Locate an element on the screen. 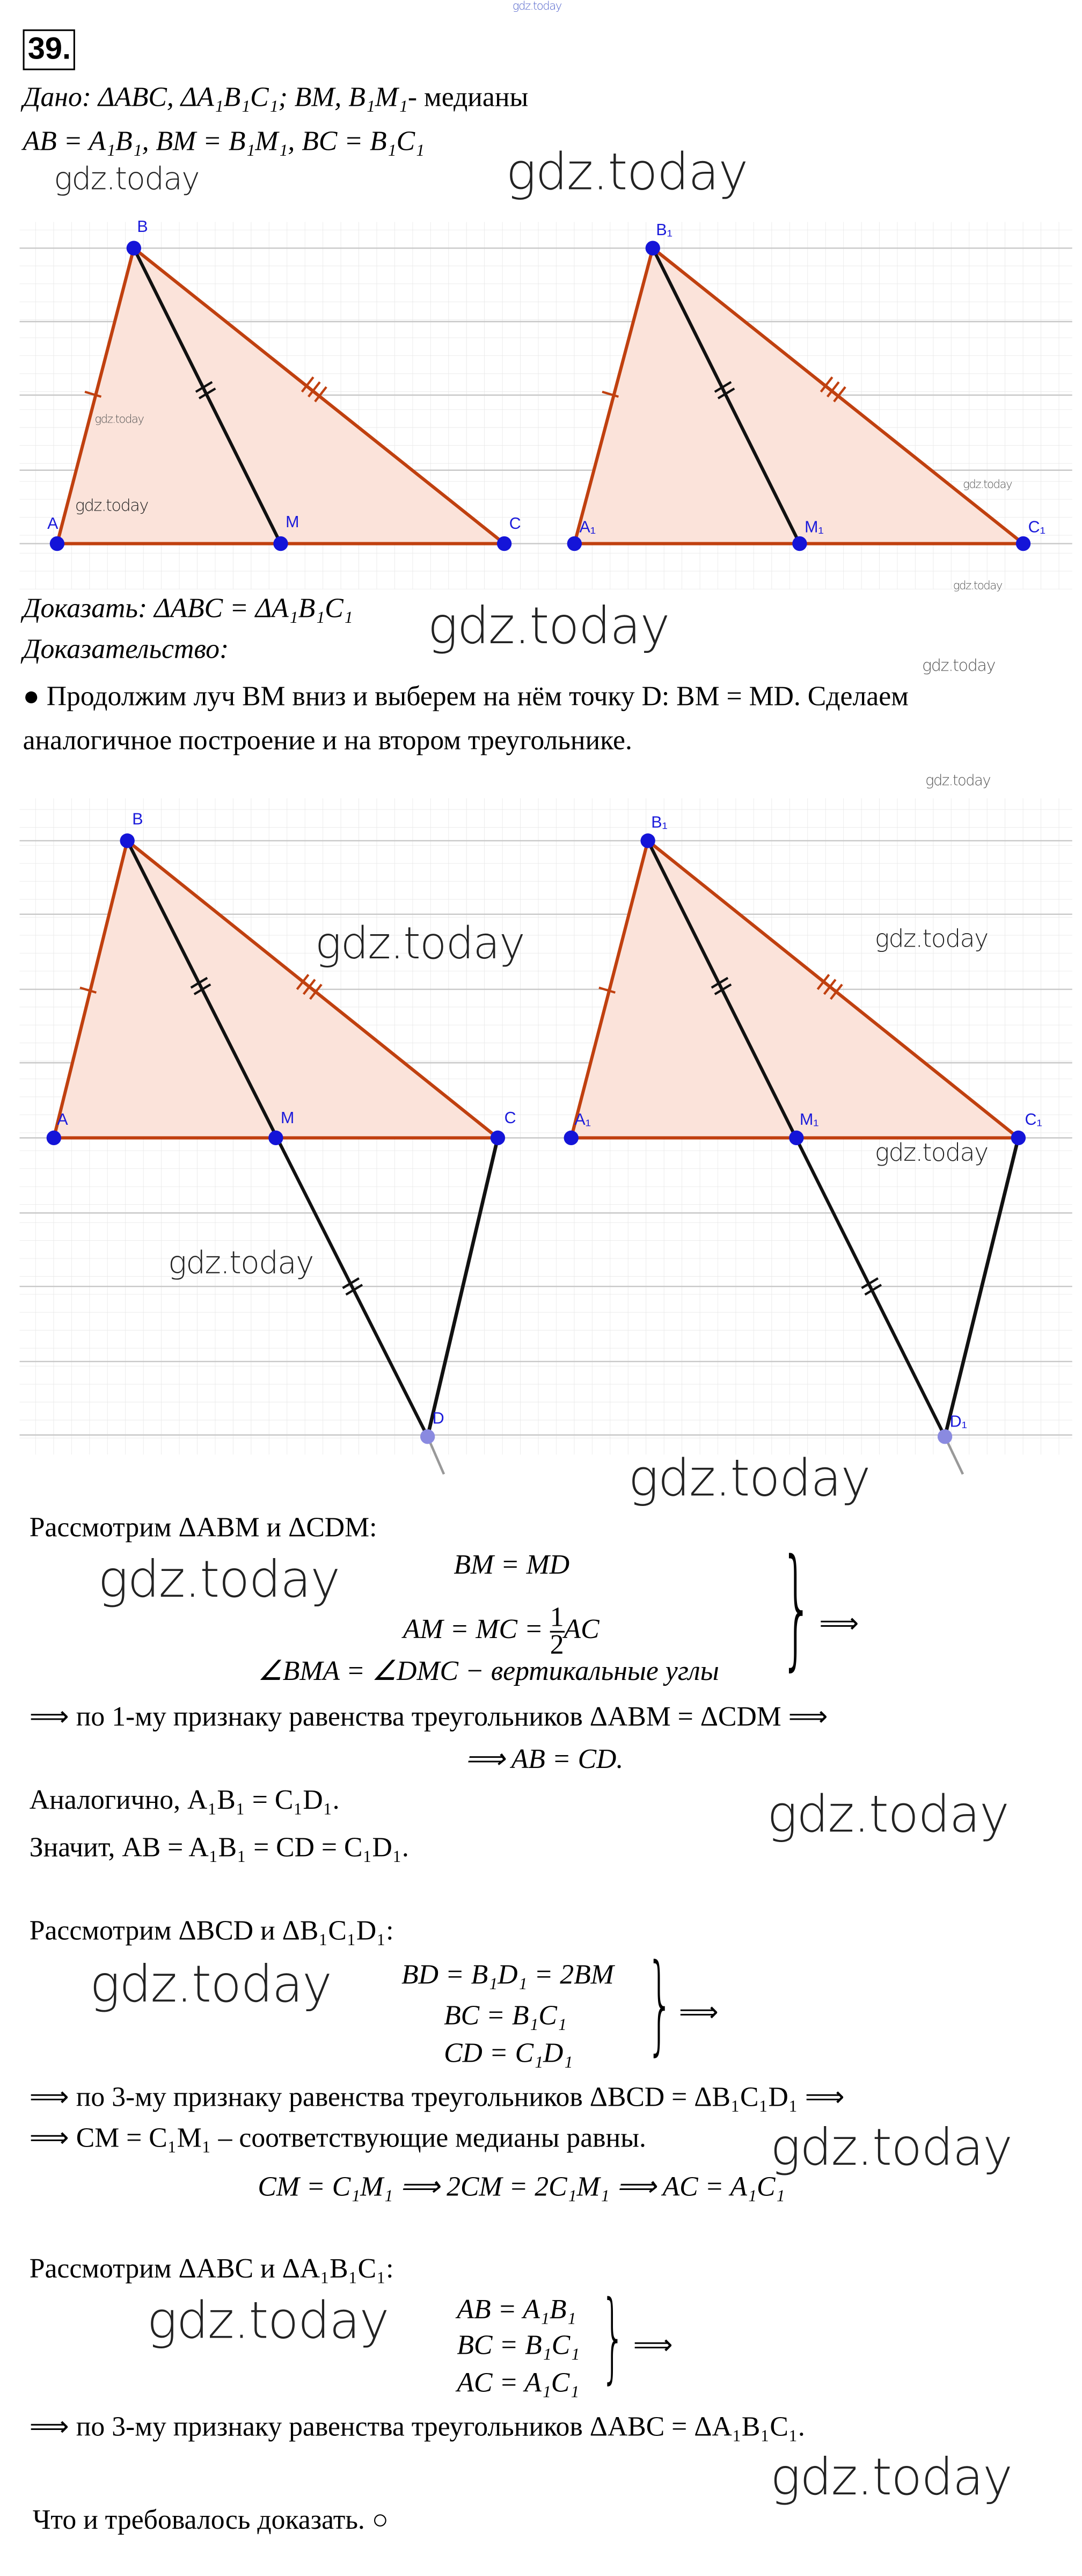  task-number: 39. is located at coordinates (49, 49).